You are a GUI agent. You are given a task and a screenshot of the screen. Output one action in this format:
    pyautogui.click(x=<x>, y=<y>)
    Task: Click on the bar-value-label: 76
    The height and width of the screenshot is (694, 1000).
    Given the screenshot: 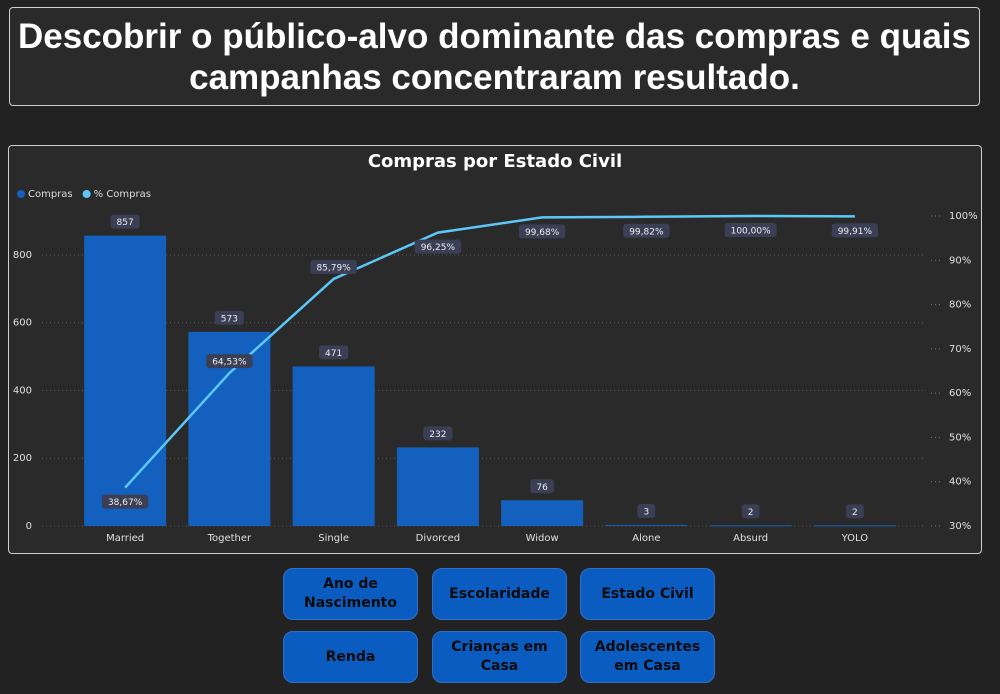 What is the action you would take?
    pyautogui.click(x=542, y=488)
    